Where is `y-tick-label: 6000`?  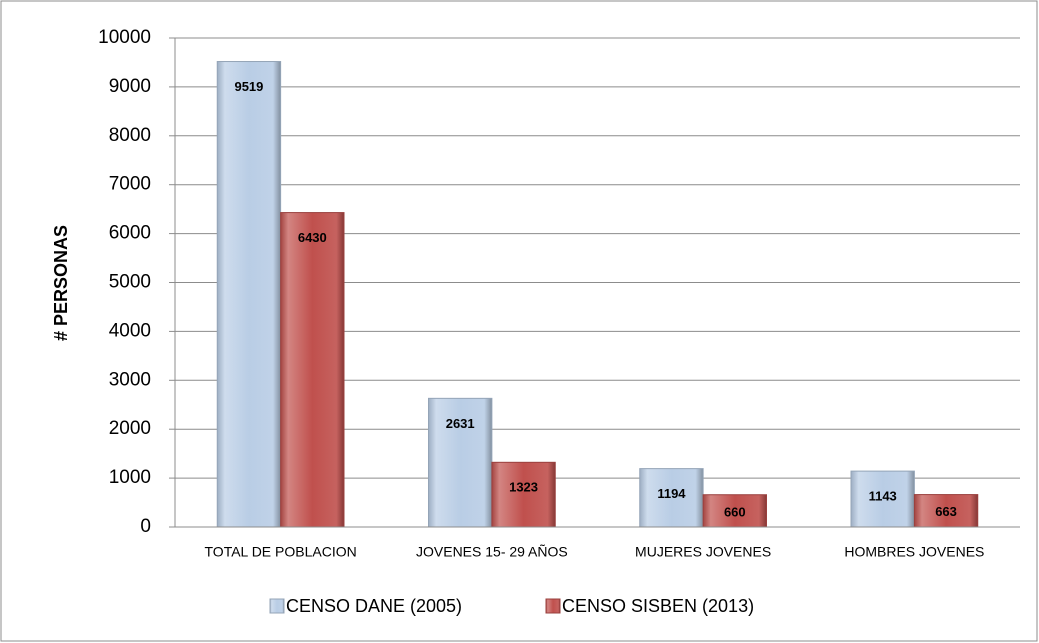
y-tick-label: 6000 is located at coordinates (130, 233).